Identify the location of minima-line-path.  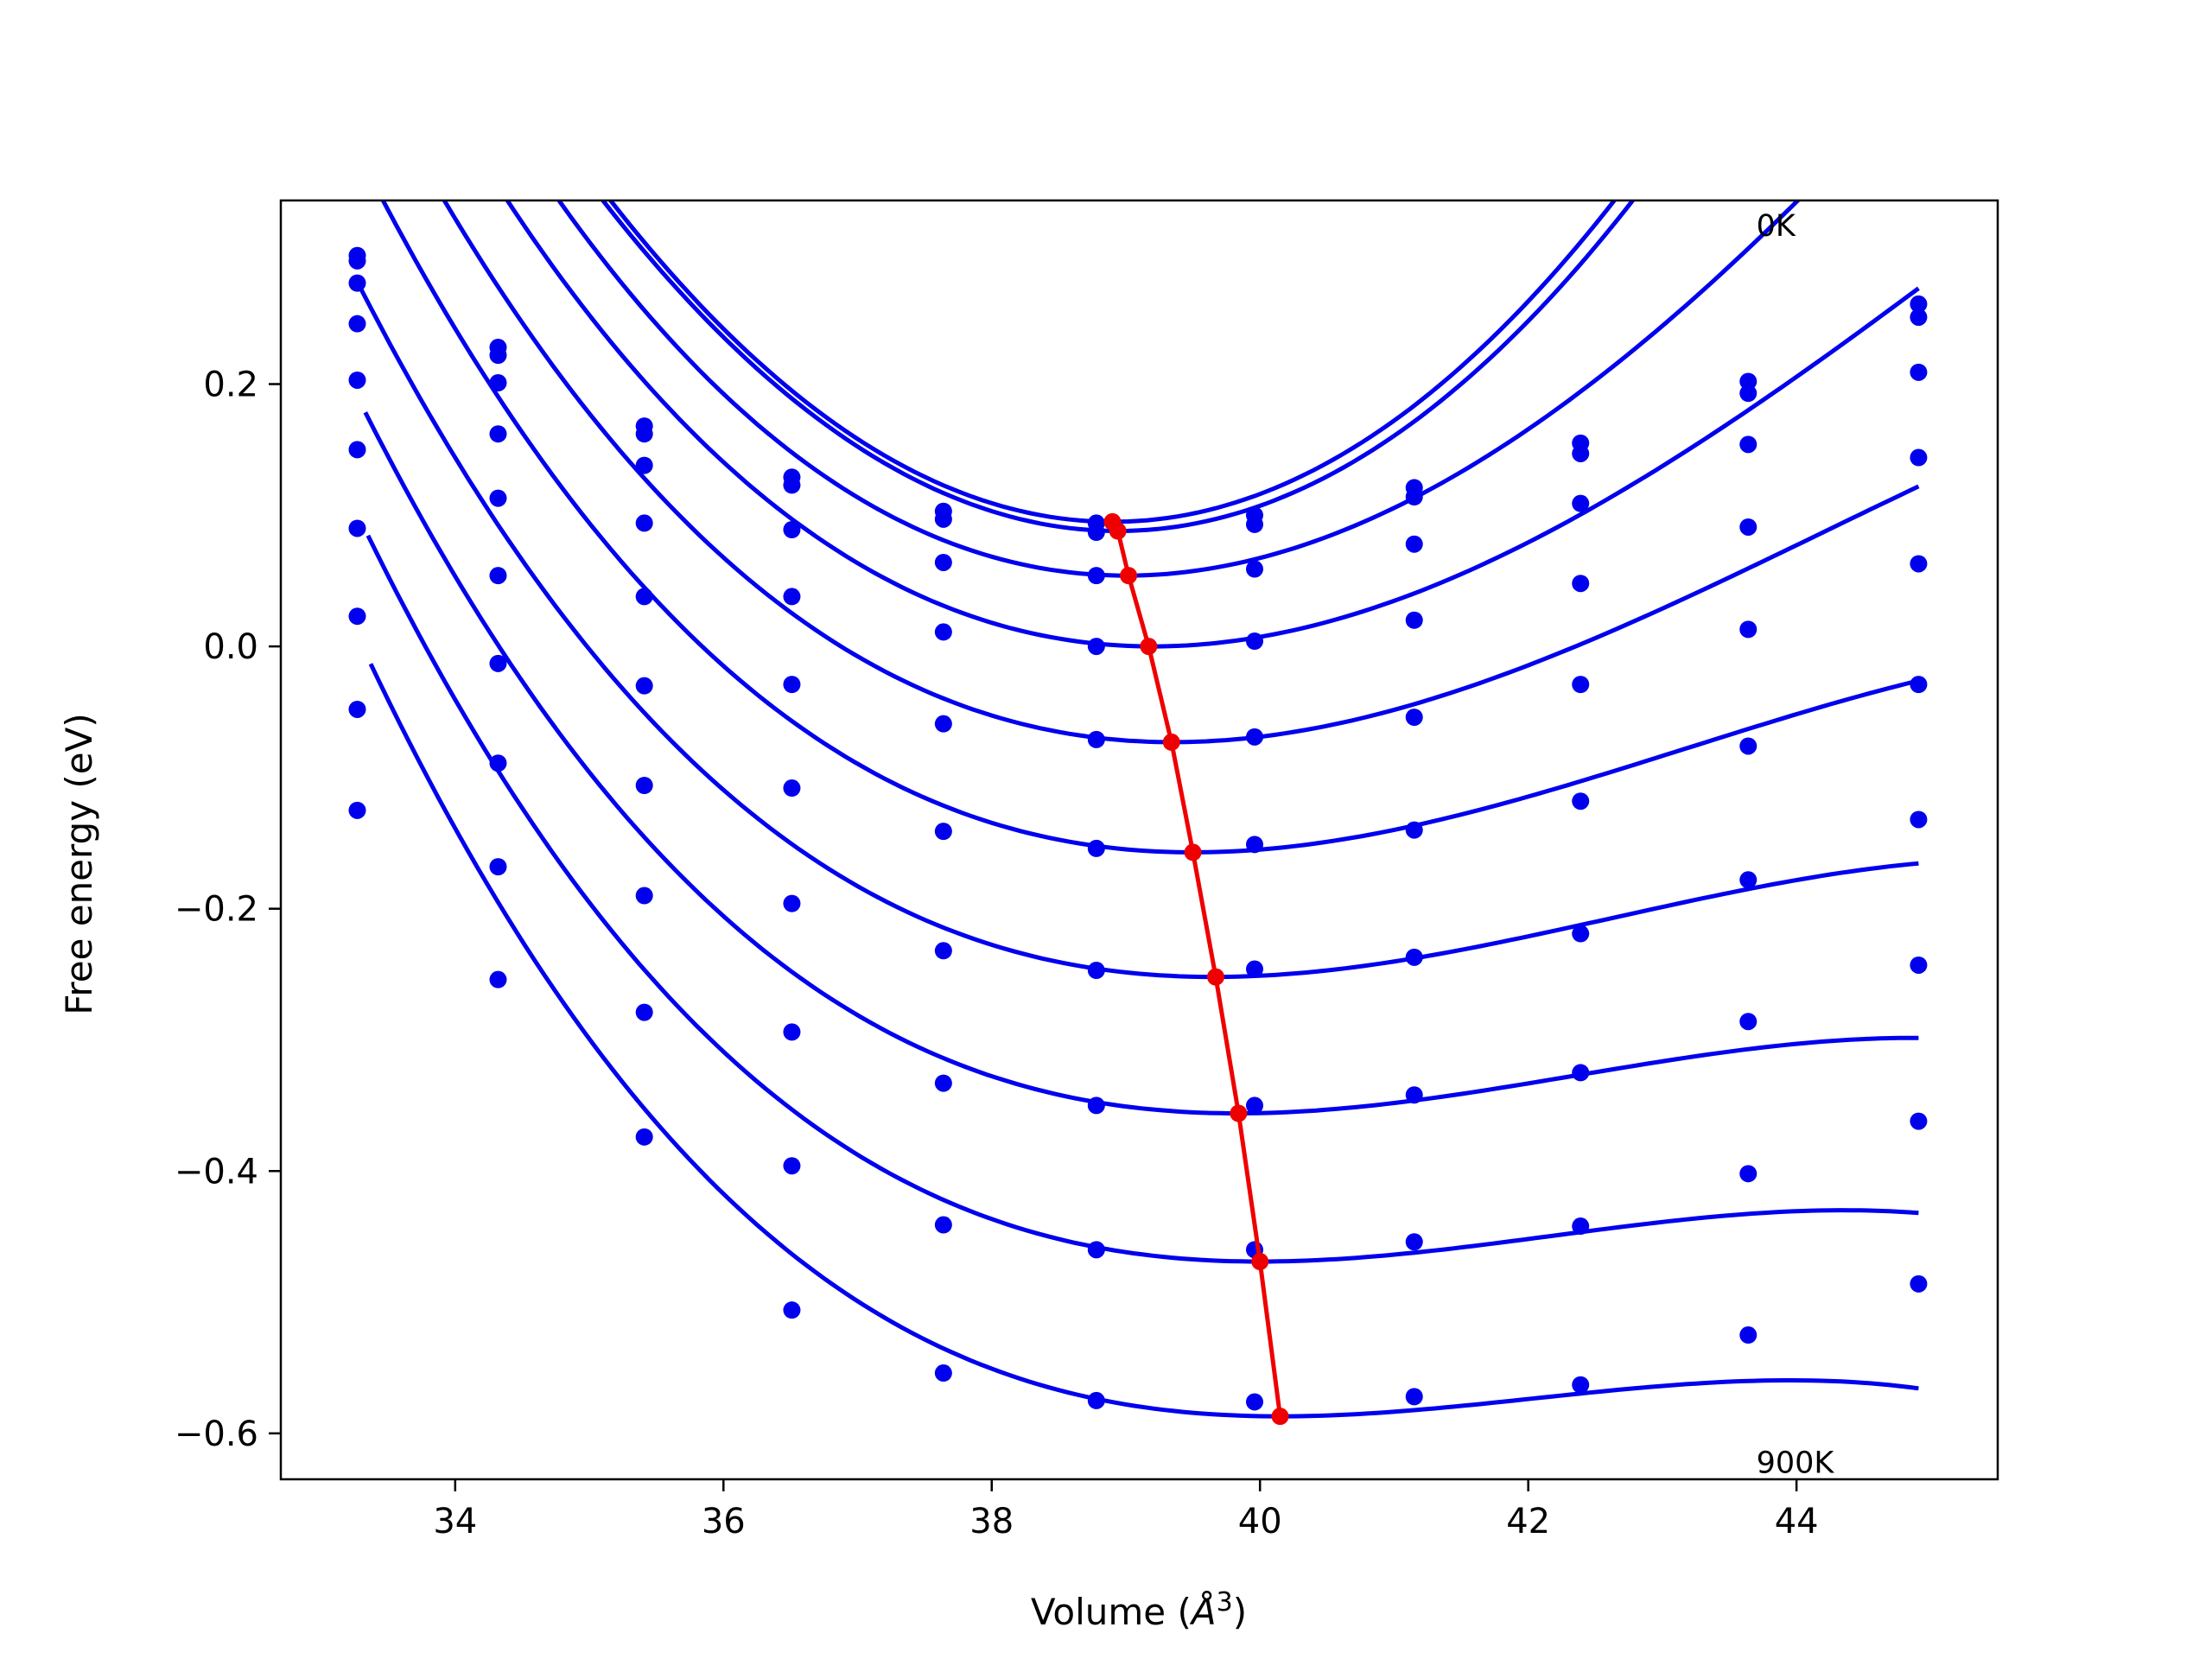
(1196, 968).